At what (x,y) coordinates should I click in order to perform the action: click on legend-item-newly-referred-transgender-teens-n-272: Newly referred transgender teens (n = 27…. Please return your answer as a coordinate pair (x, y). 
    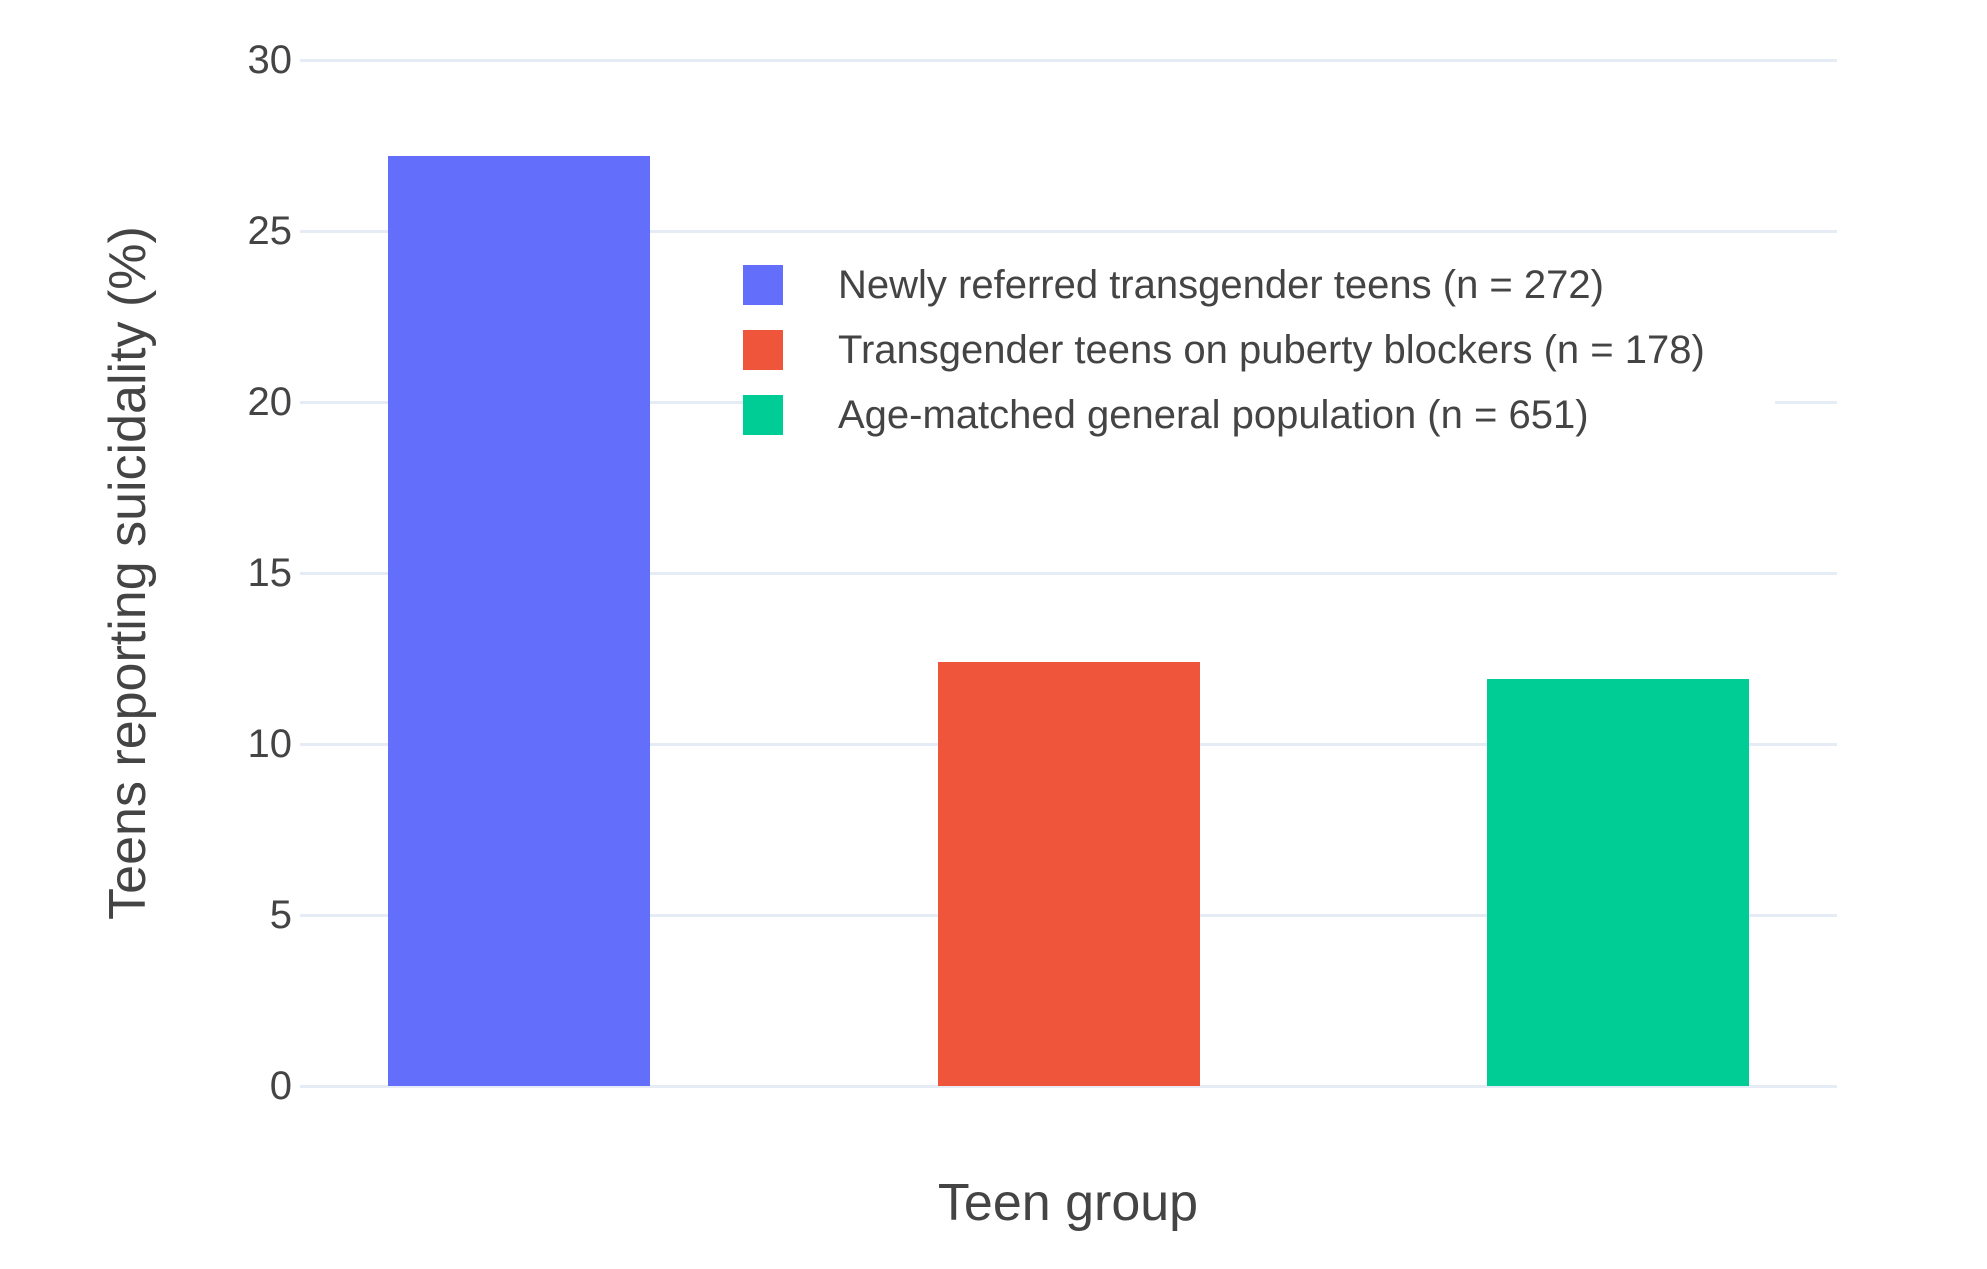
    Looking at the image, I should click on (1259, 284).